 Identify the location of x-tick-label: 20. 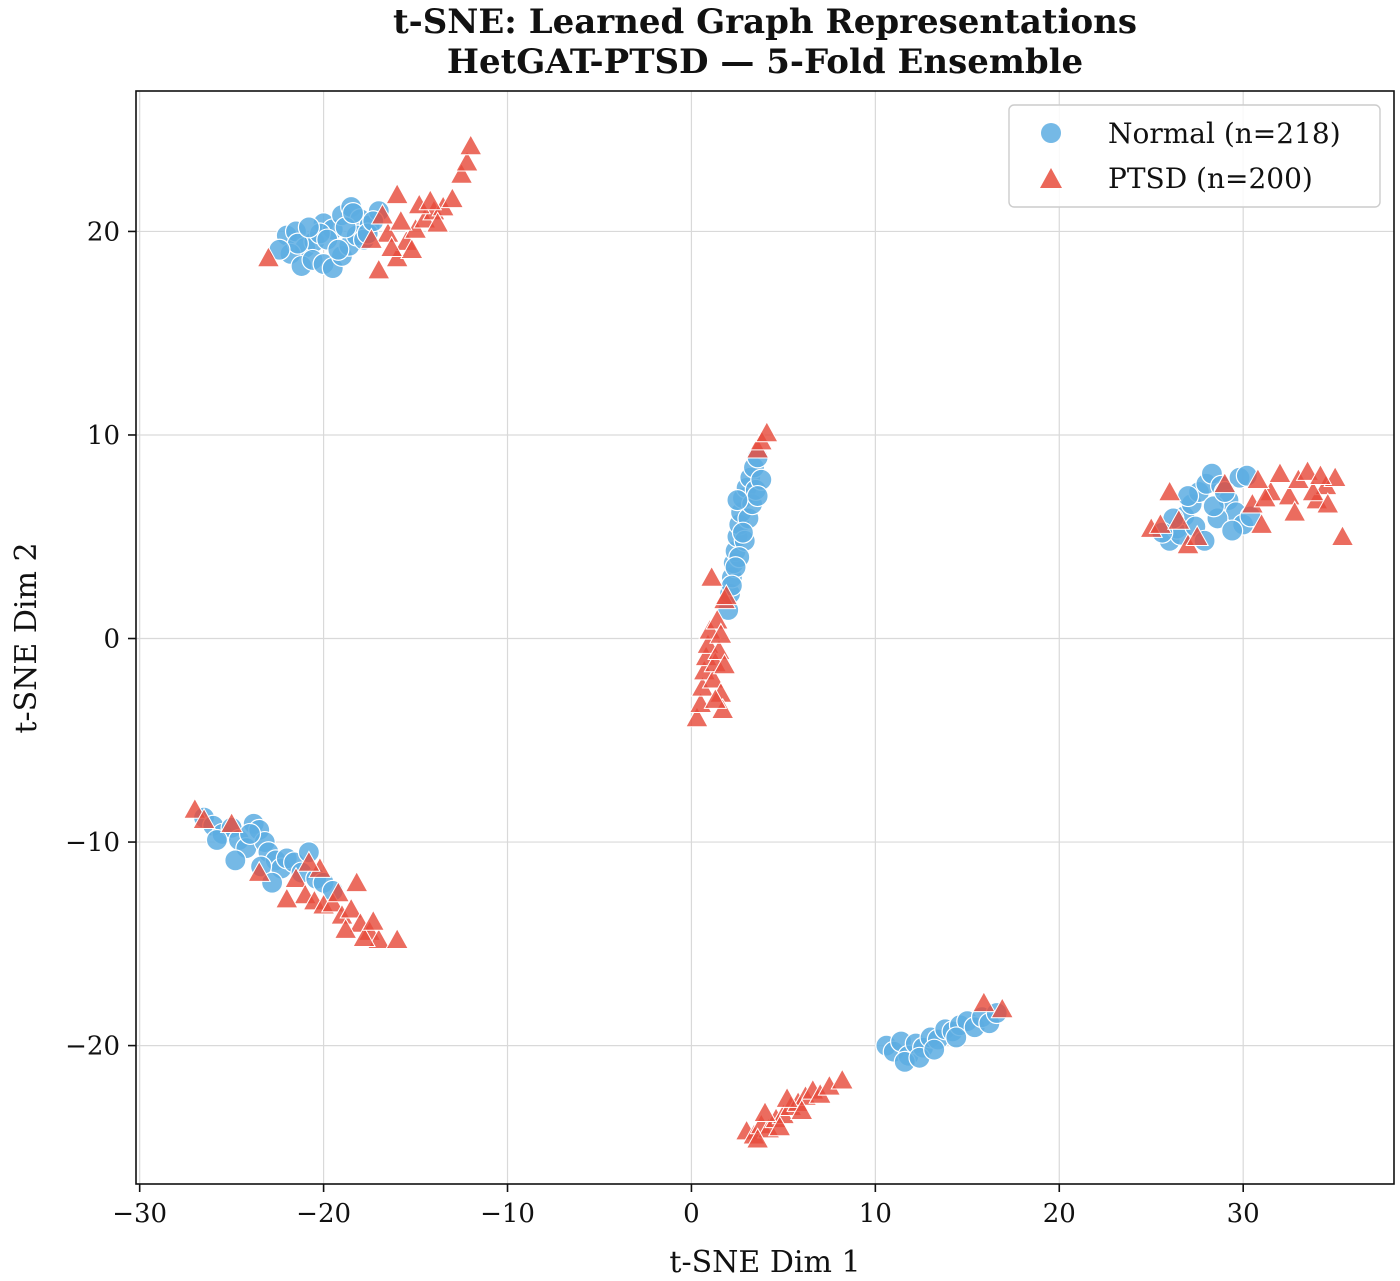
(1059, 1214).